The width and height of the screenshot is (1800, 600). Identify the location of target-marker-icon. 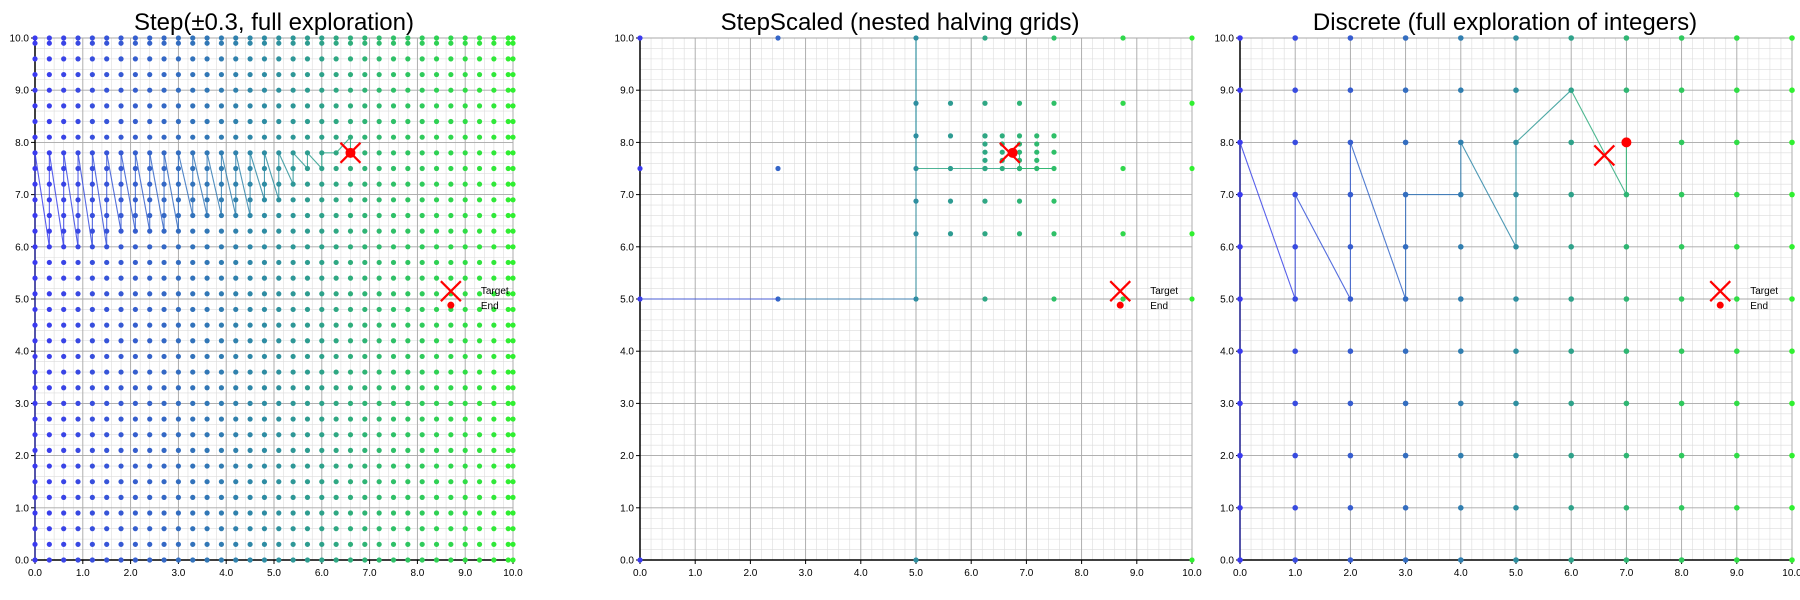
(1604, 155).